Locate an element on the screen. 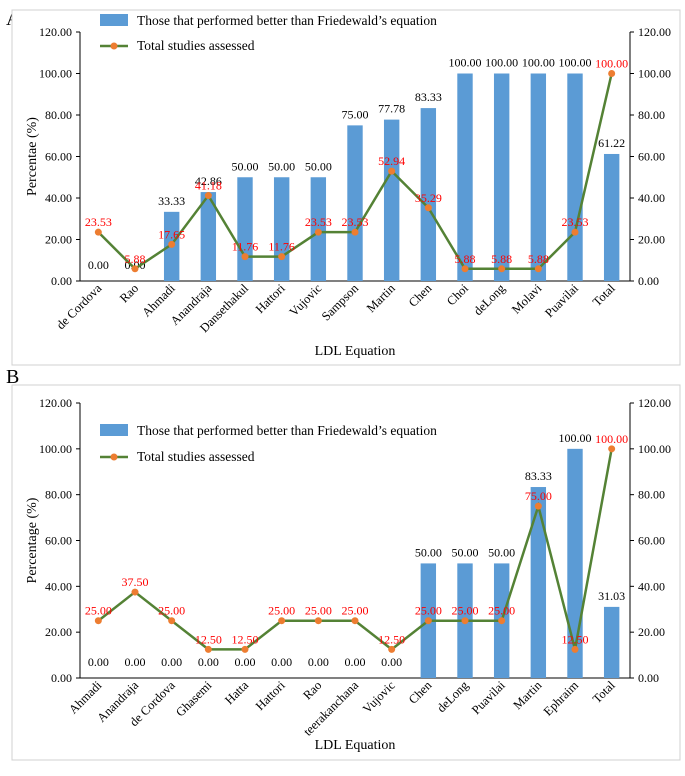 This screenshot has width=685, height=776. bar-value-label: 75.00 is located at coordinates (355, 114).